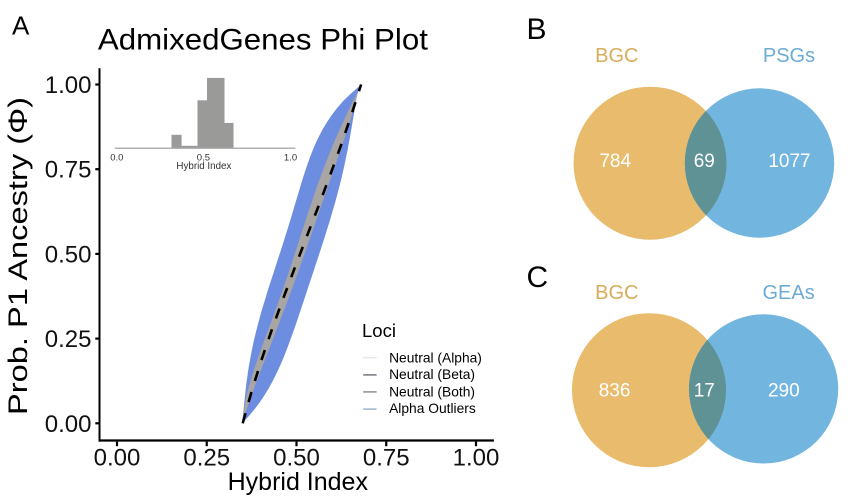 The width and height of the screenshot is (849, 504). I want to click on svg-text: 17, so click(704, 391).